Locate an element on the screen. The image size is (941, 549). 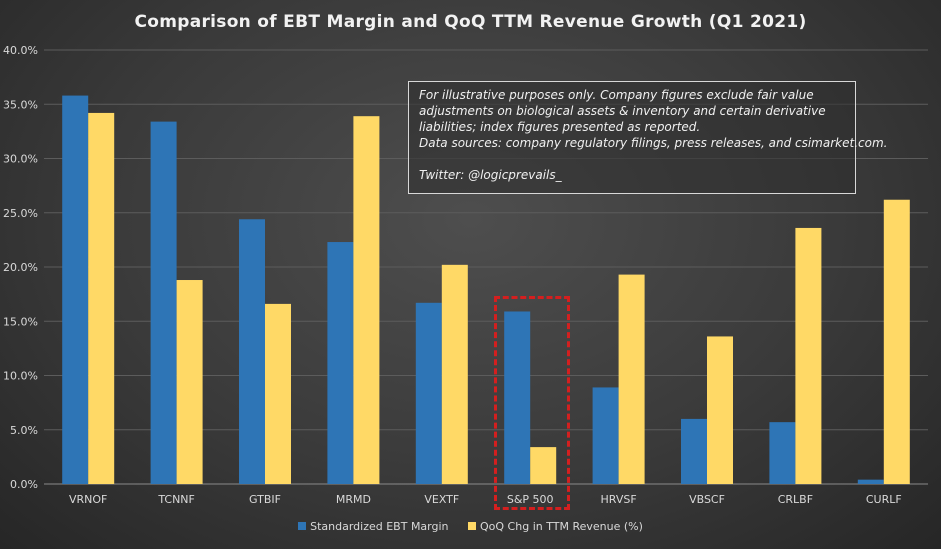
x-tick-label: VEXTF is located at coordinates (441, 499).